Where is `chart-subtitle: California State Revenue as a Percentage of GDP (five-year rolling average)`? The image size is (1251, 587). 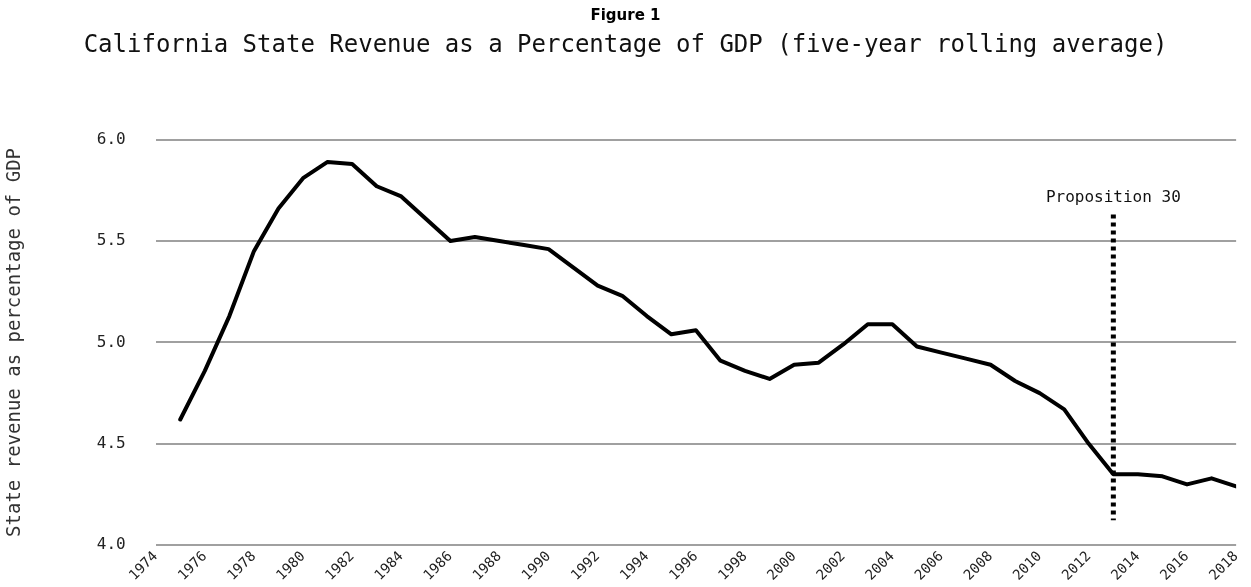 chart-subtitle: California State Revenue as a Percentage of GDP (five-year rolling average) is located at coordinates (625, 44).